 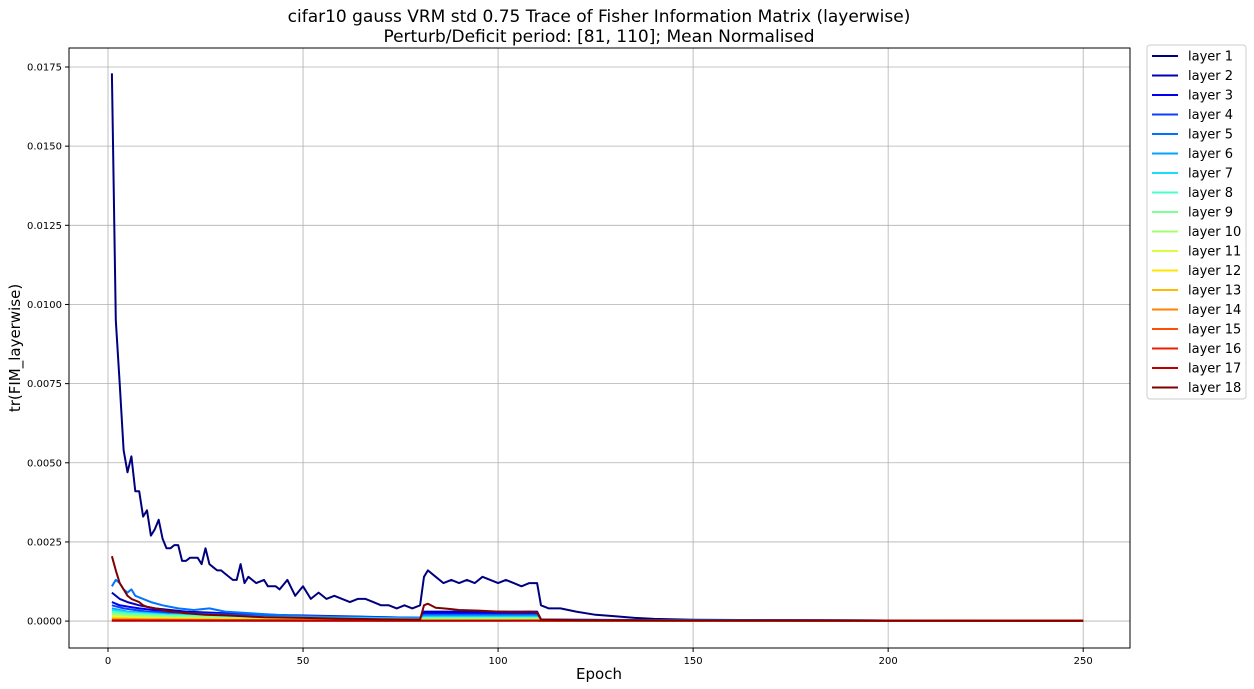 What do you see at coordinates (1214, 310) in the screenshot?
I see `legend-label: layer 14` at bounding box center [1214, 310].